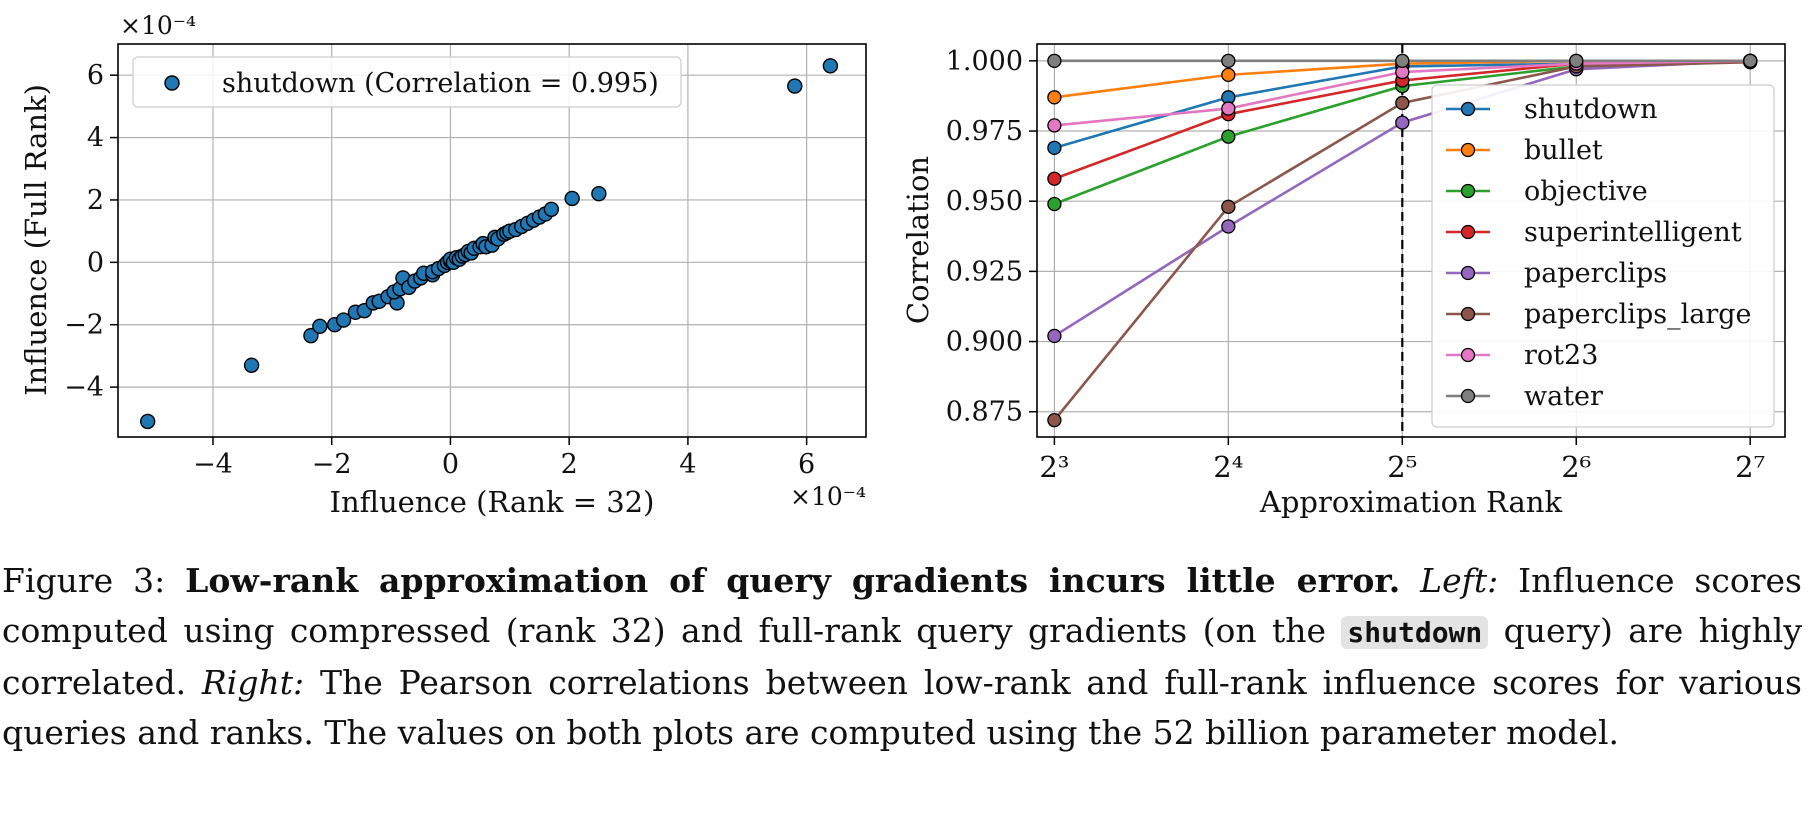 This screenshot has height=826, width=1808. What do you see at coordinates (1561, 355) in the screenshot?
I see `legend-label-rot23: rot23` at bounding box center [1561, 355].